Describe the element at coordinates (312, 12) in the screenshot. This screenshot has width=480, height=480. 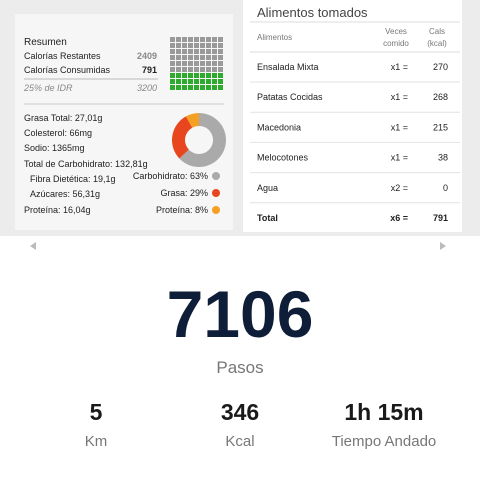
I see `foods-title: Alimentos tomados` at that location.